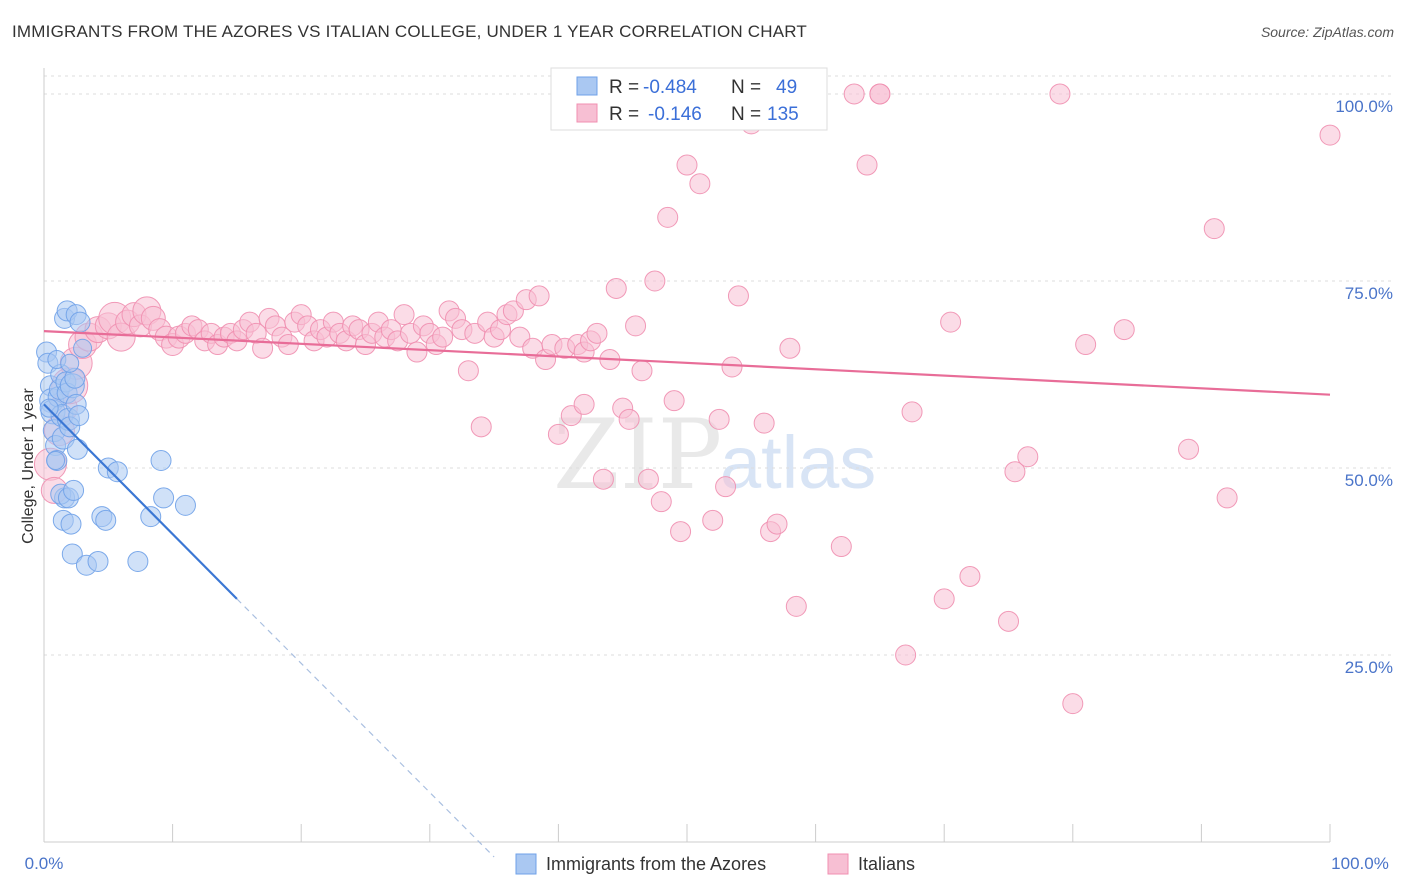  Describe the element at coordinates (656, 864) in the screenshot. I see `legend-label-azores: Immigrants from the Azores` at that location.